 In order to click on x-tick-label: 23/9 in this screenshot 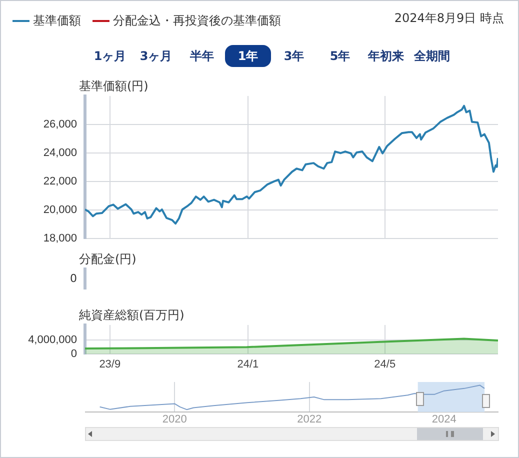, I will do `click(110, 364)`.